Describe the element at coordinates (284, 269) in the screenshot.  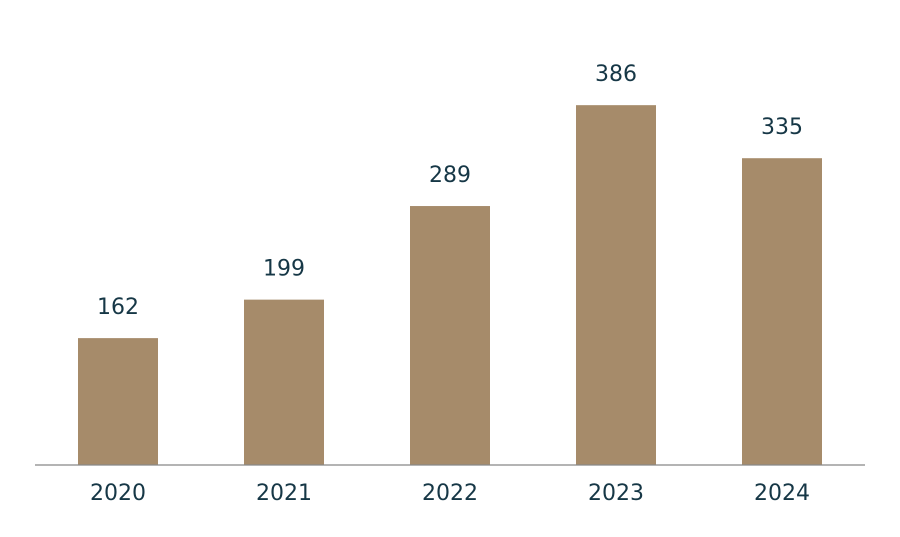
I see `value-label: 199` at that location.